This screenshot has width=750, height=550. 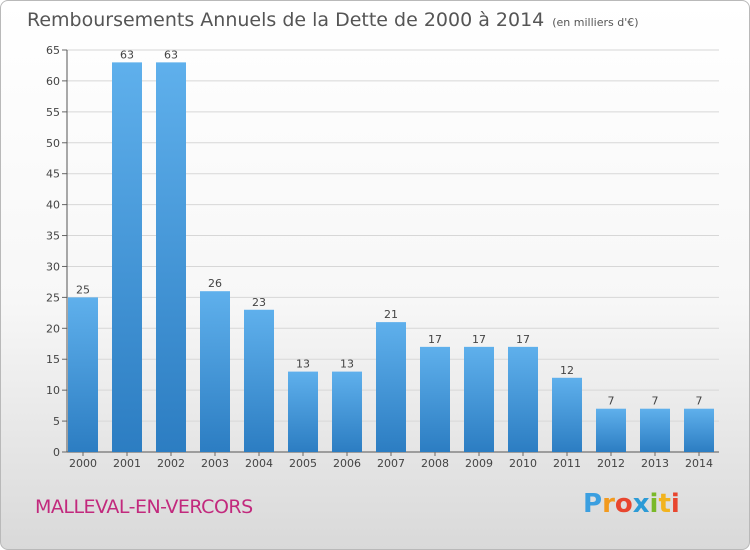 What do you see at coordinates (303, 463) in the screenshot?
I see `x-tick-label: 2005` at bounding box center [303, 463].